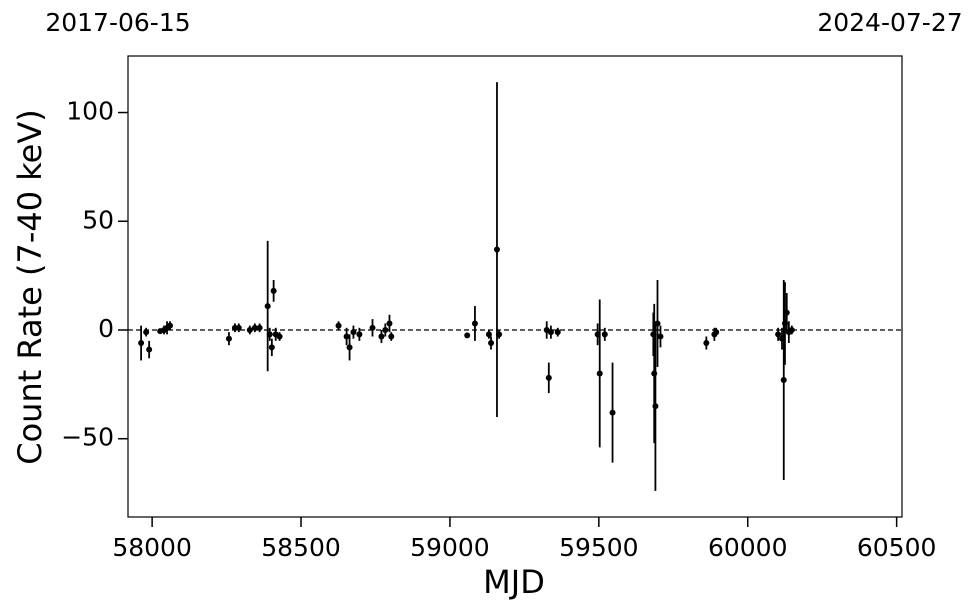 Image resolution: width=980 pixels, height=613 pixels. I want to click on y-tick-label: 100, so click(90, 111).